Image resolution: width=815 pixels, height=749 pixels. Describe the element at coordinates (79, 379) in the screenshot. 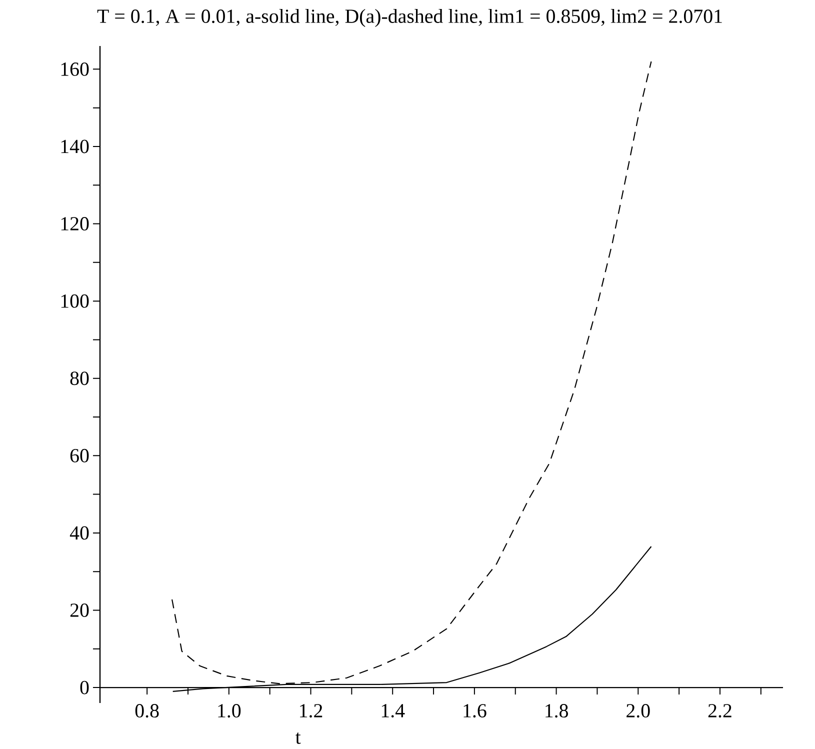

I see `y-tick-label: 80` at that location.